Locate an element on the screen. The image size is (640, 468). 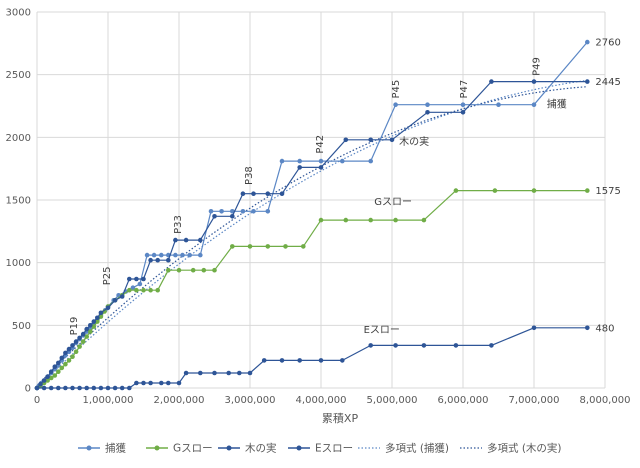
legend-label: 多項式 (木の実) is located at coordinates (524, 448).